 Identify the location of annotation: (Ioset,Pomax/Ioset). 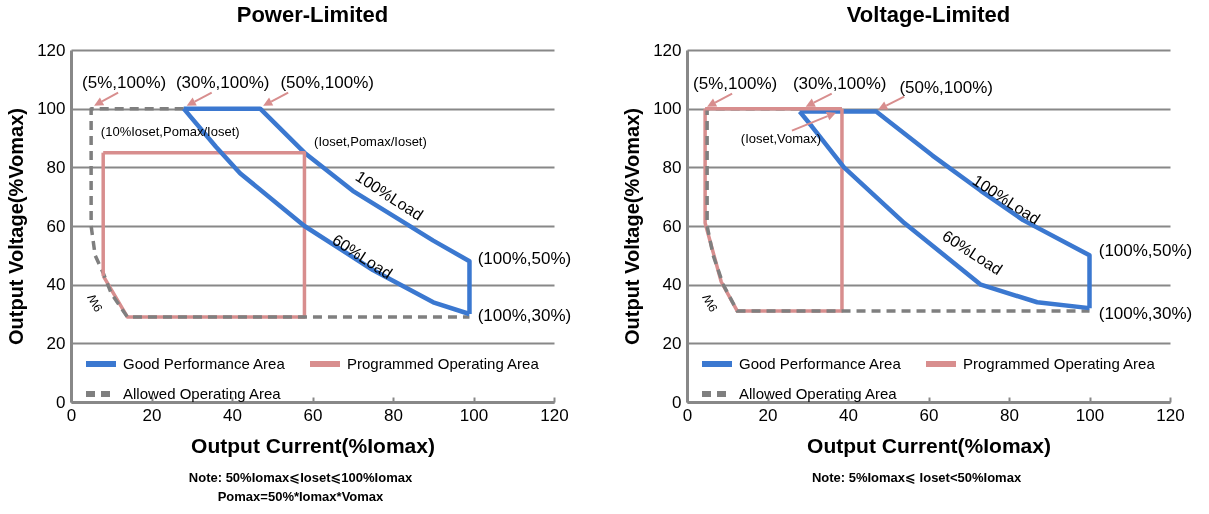
(370, 141).